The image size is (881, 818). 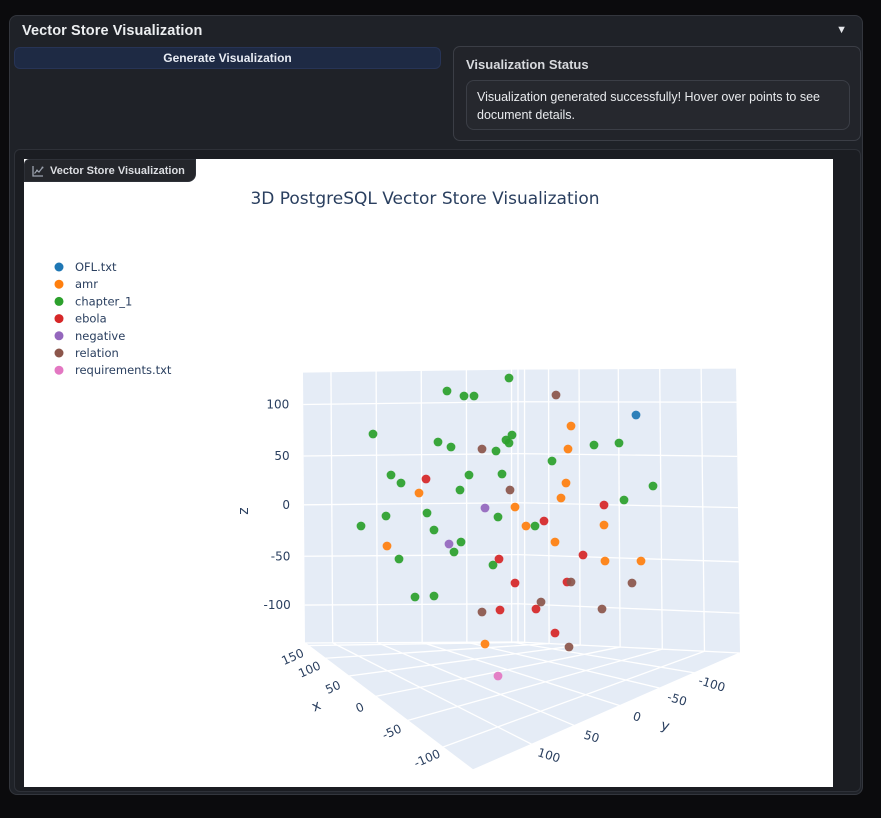 What do you see at coordinates (227, 58) in the screenshot?
I see `generate-visualization-button: Generate Visualization` at bounding box center [227, 58].